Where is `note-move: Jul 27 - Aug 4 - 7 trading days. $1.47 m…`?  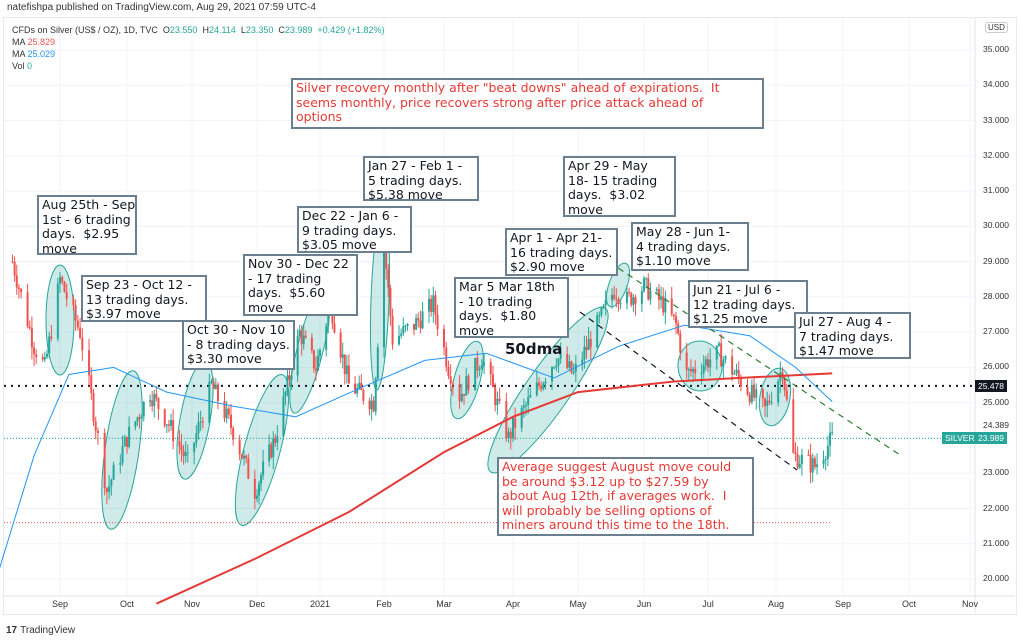 note-move: Jul 27 - Aug 4 - 7 trading days. $1.47 m… is located at coordinates (852, 335).